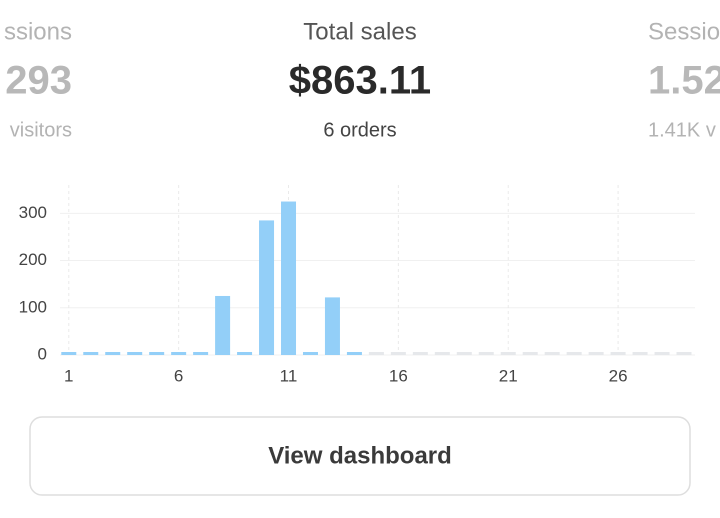 This screenshot has width=720, height=518. What do you see at coordinates (684, 81) in the screenshot?
I see `card-value: 1.52` at bounding box center [684, 81].